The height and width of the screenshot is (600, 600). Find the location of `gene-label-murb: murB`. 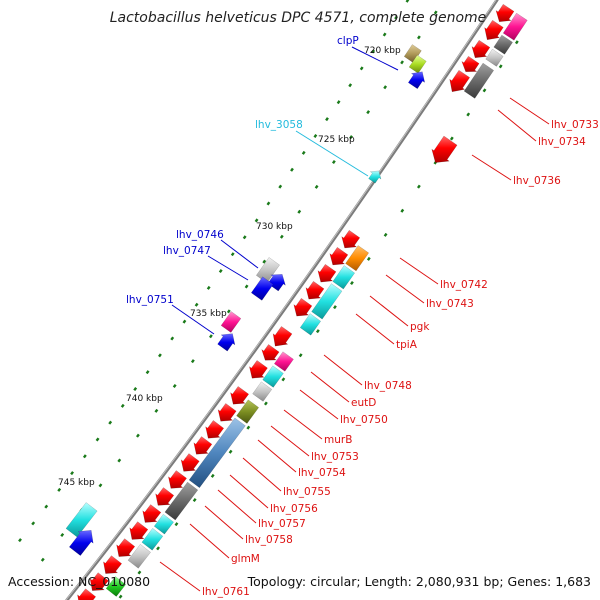

gene-label-murb: murB is located at coordinates (338, 440).